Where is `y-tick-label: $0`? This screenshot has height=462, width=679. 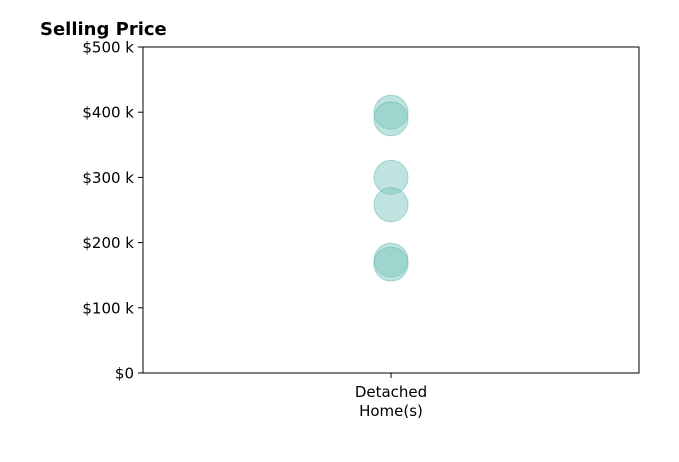
y-tick-label: $0 is located at coordinates (124, 374).